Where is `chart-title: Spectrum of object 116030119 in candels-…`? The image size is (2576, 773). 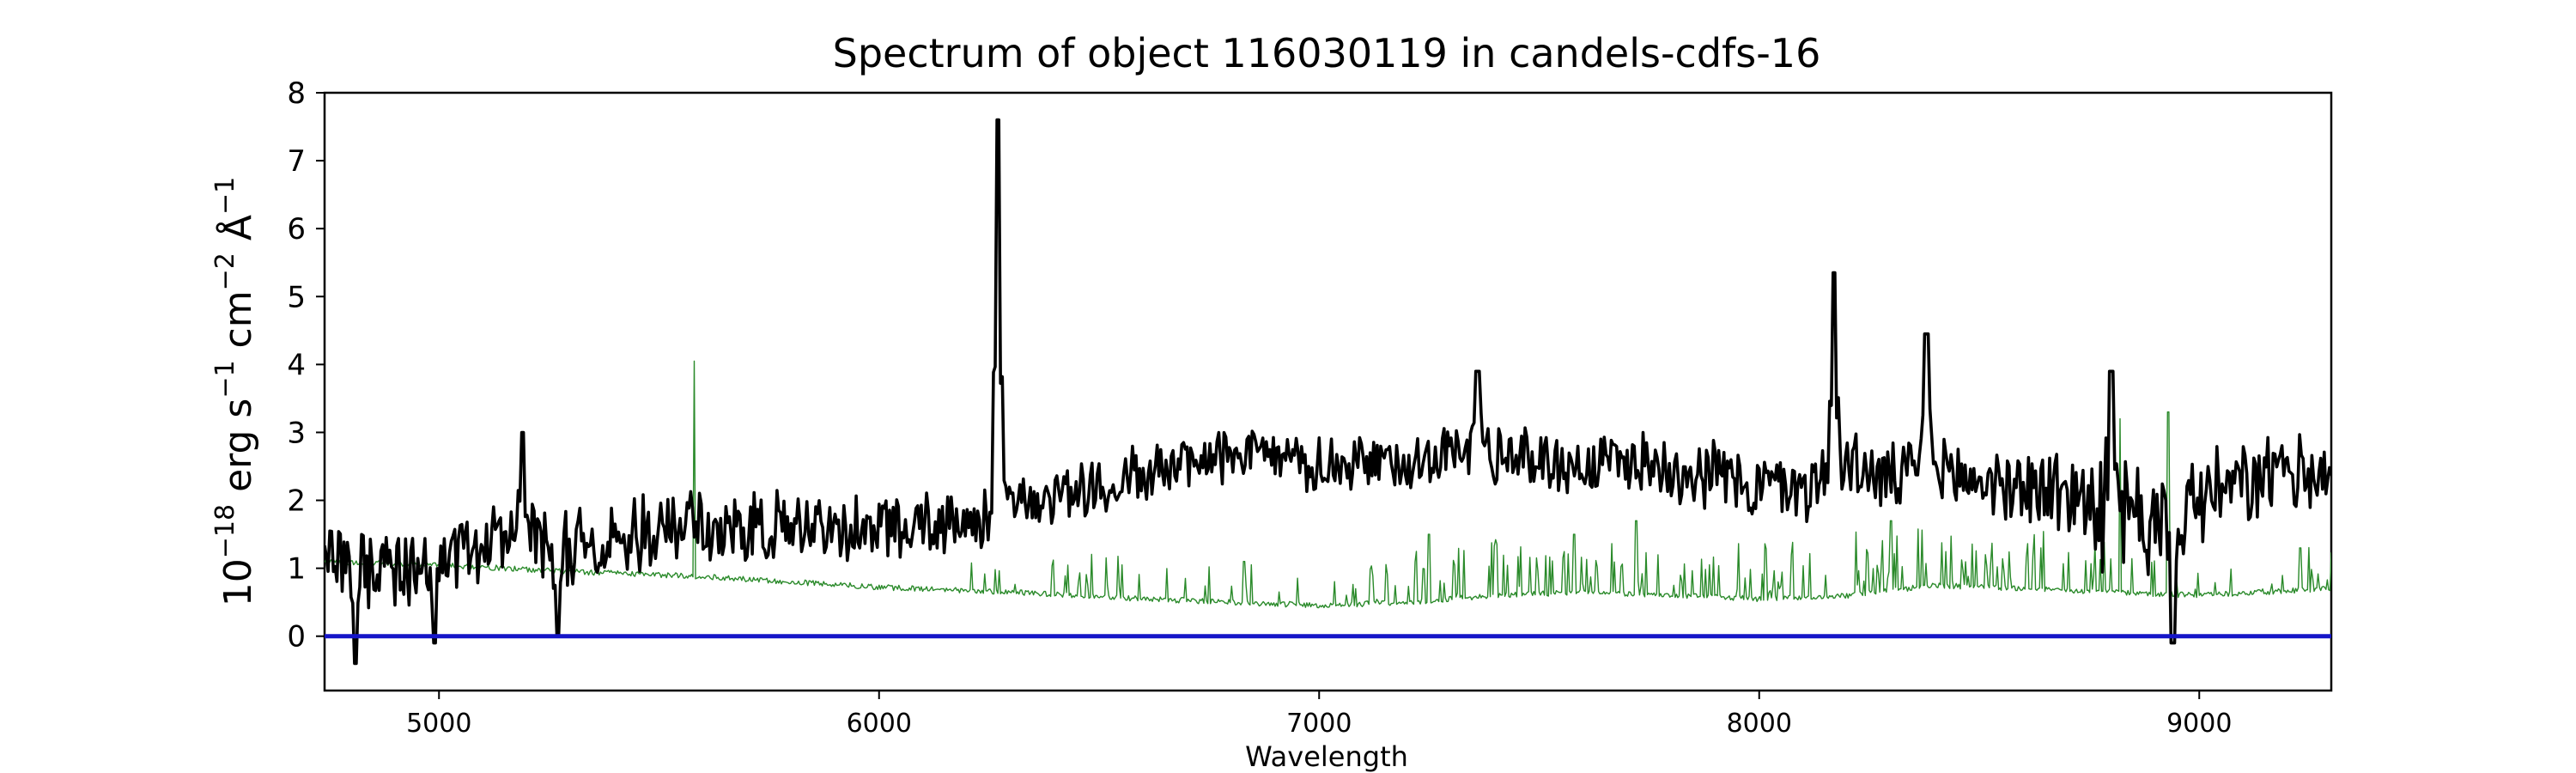 chart-title: Spectrum of object 116030119 in candels-… is located at coordinates (1327, 53).